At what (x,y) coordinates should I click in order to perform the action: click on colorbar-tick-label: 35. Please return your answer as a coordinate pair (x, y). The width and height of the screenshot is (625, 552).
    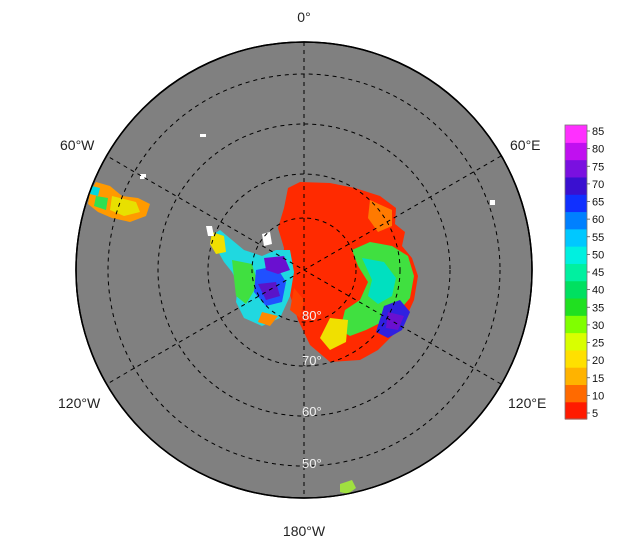
    Looking at the image, I should click on (598, 308).